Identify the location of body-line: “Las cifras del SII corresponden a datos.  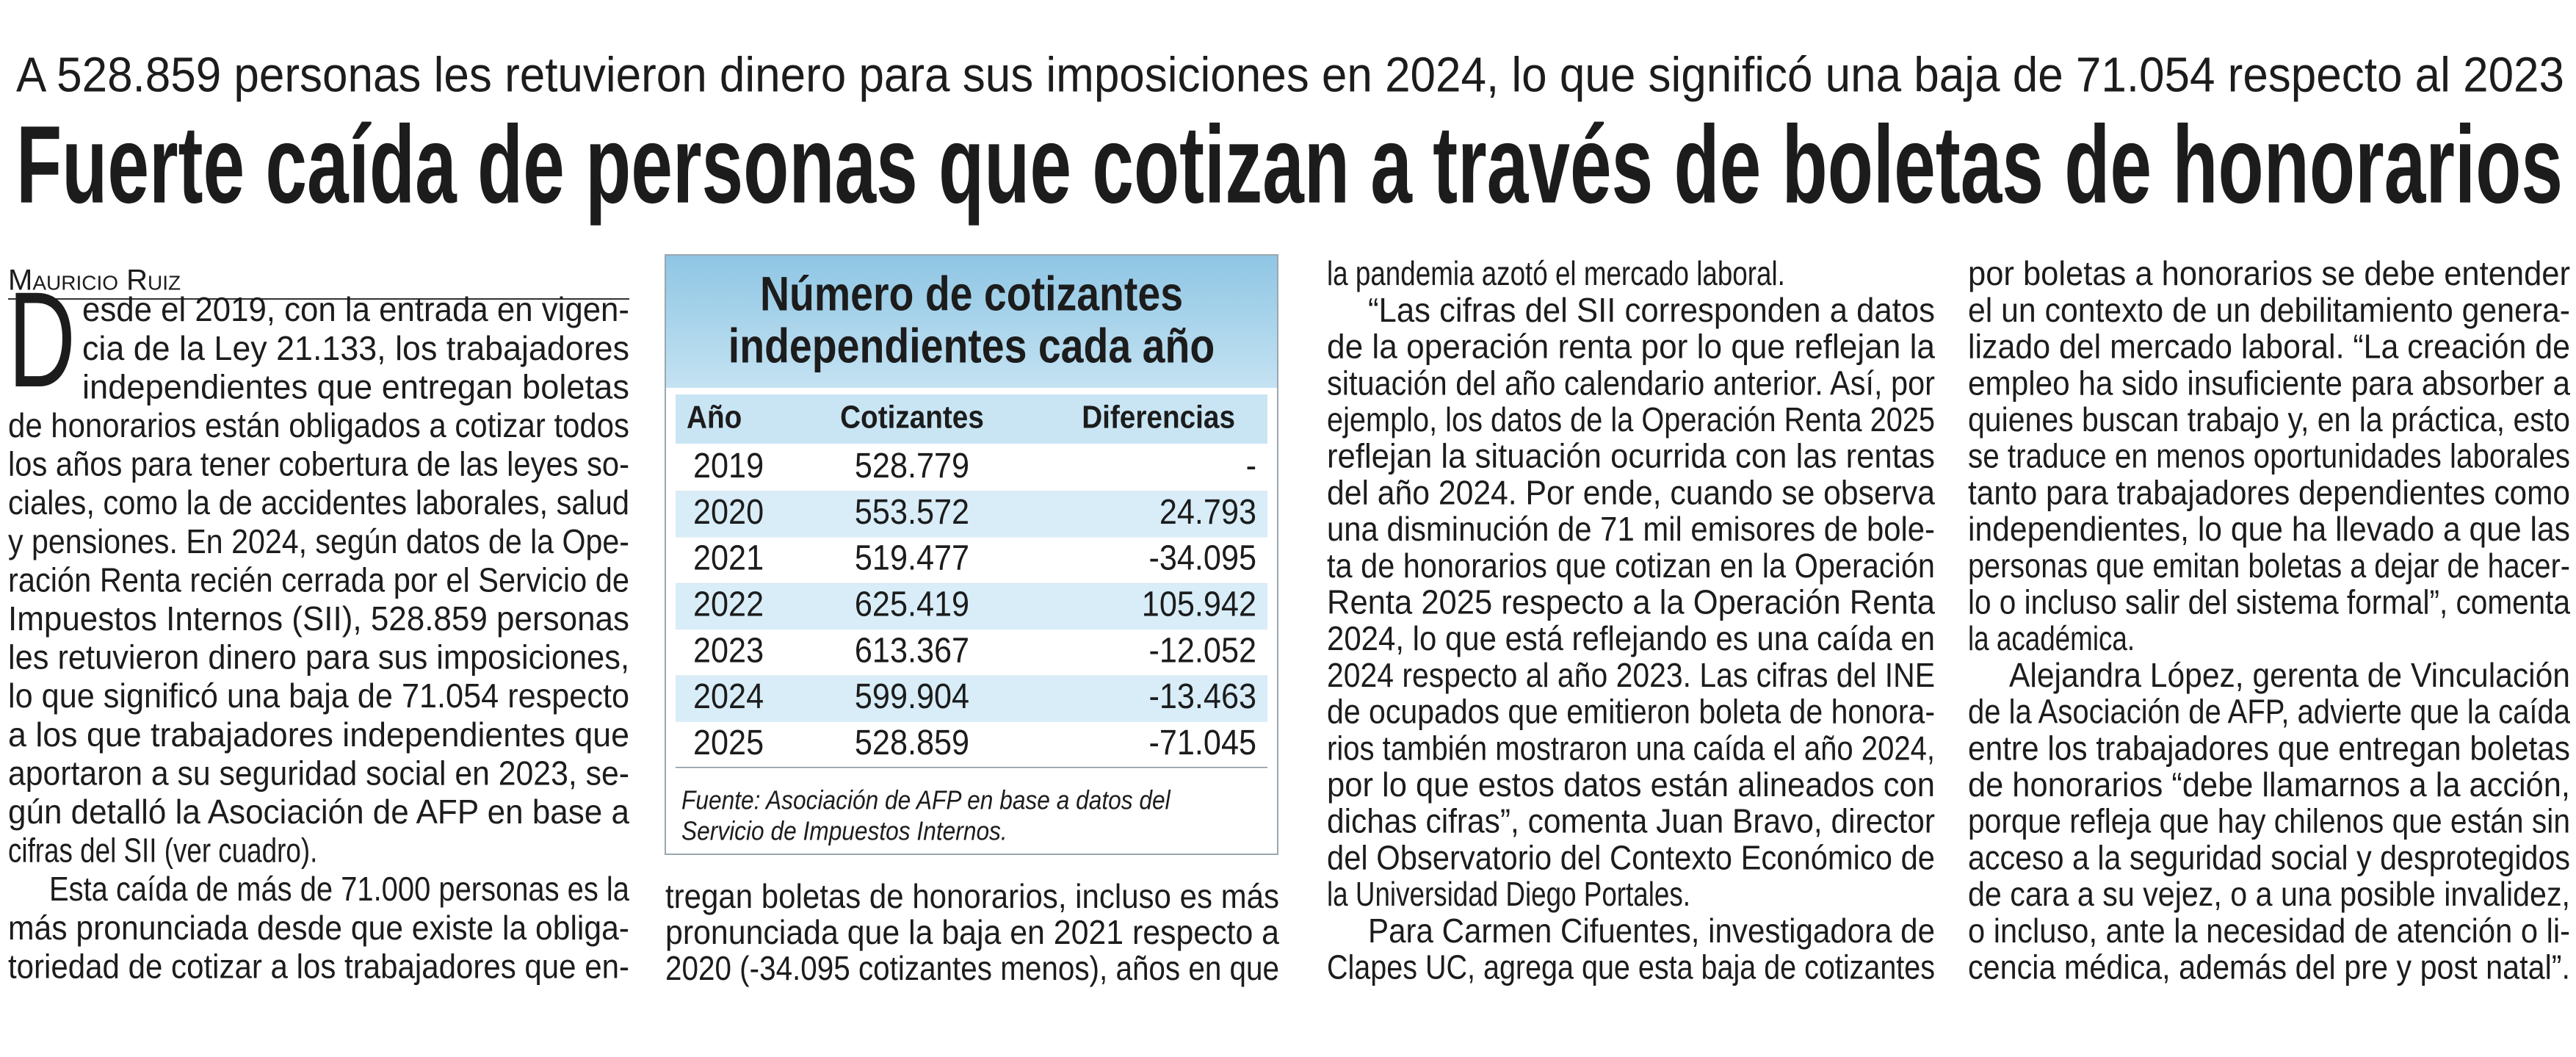
(1651, 310).